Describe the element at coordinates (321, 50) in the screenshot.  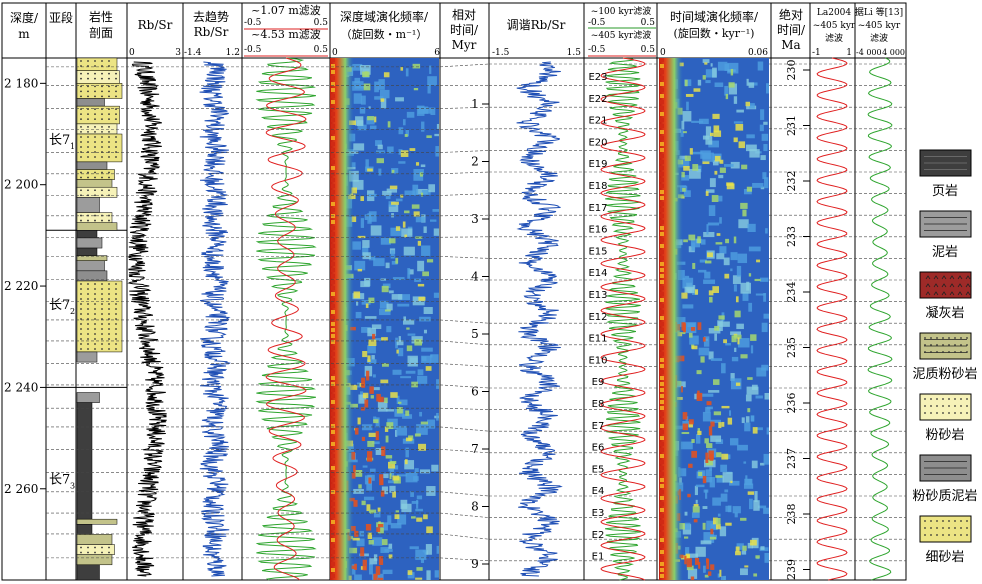
I see `filter-bottom-max: 0.5` at that location.